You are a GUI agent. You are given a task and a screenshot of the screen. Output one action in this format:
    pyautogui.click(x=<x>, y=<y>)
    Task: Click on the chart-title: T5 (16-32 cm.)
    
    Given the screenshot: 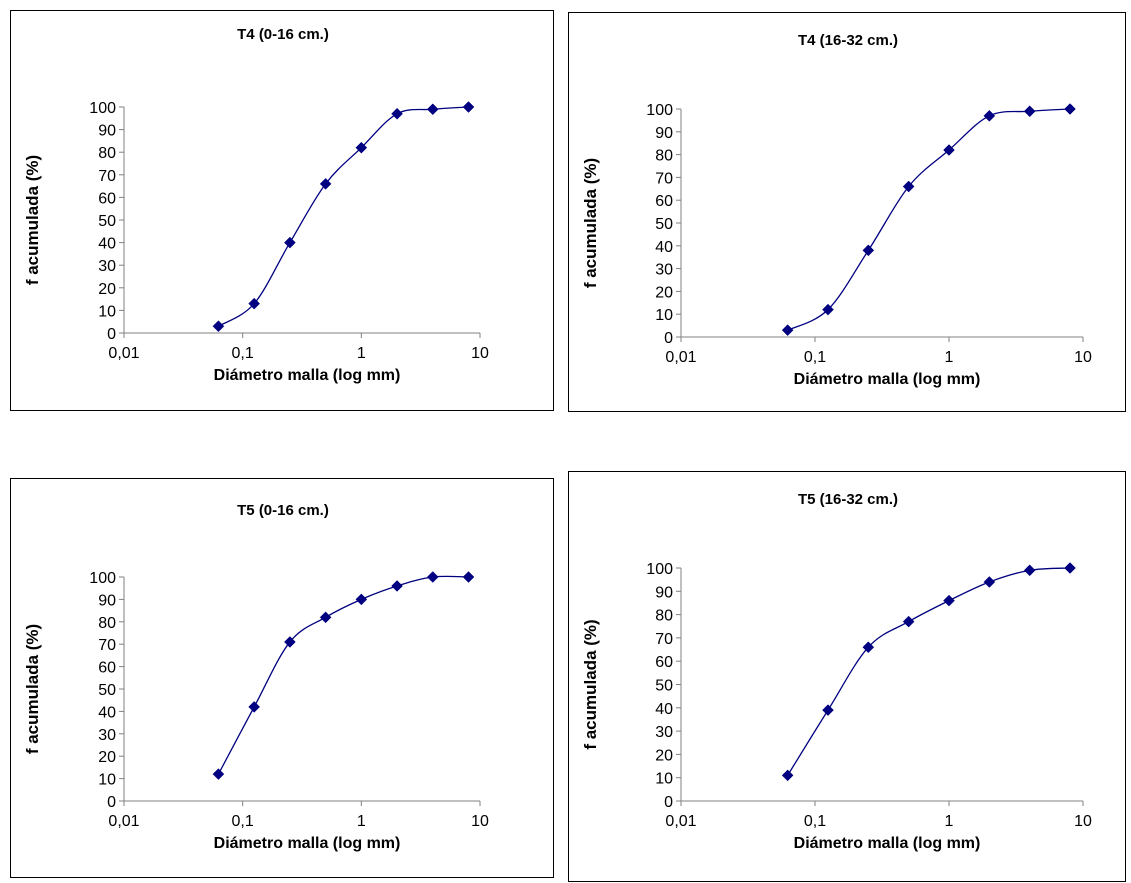 What is the action you would take?
    pyautogui.click(x=848, y=499)
    